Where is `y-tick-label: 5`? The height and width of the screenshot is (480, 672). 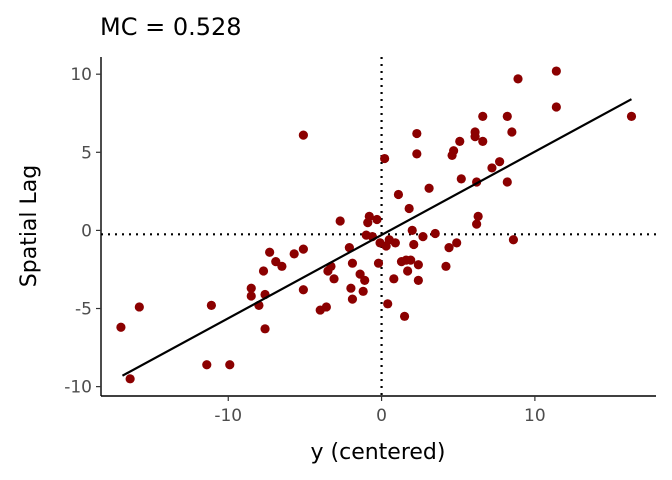 y-tick-label: 5 is located at coordinates (86, 153).